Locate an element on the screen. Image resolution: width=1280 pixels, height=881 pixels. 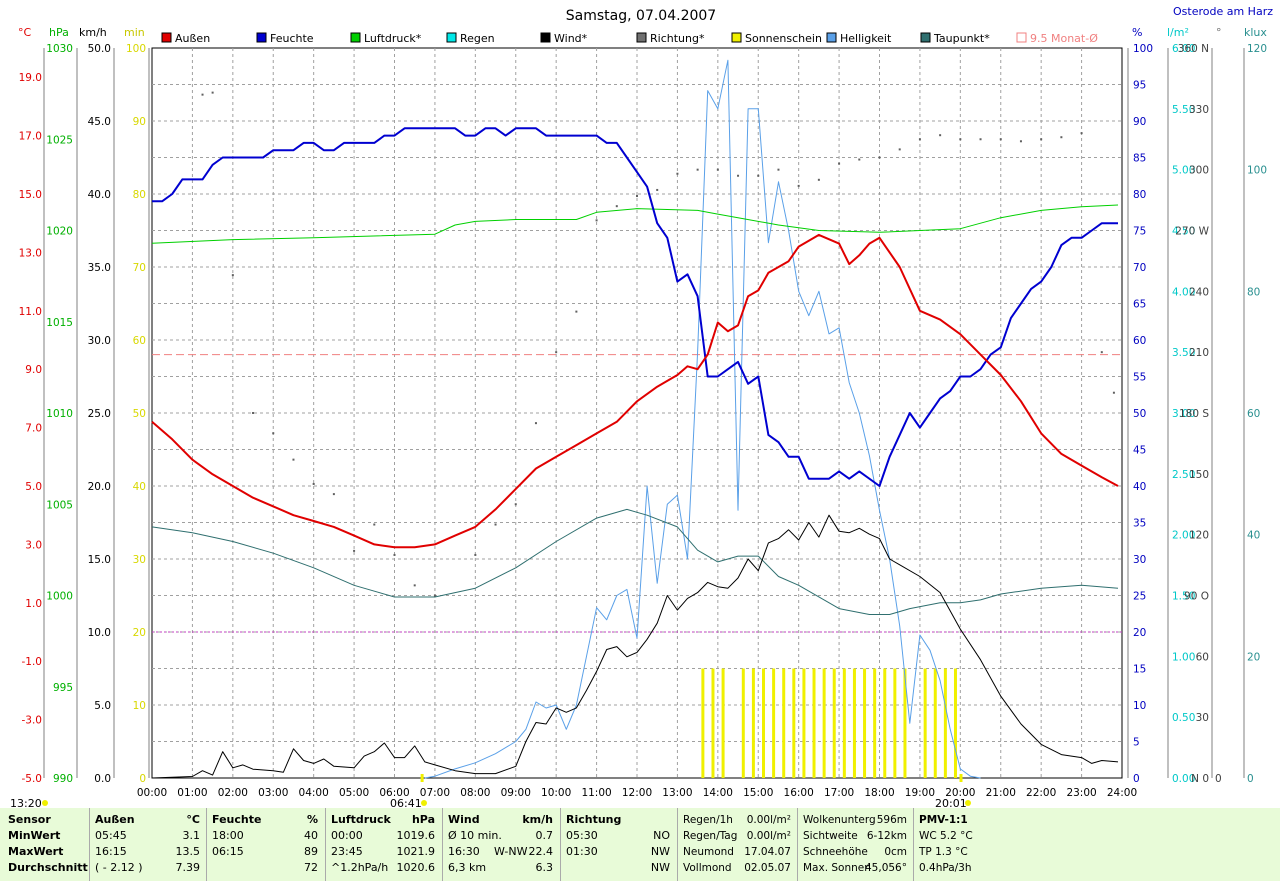
tick-brightness: 40 is located at coordinates (1253, 536).